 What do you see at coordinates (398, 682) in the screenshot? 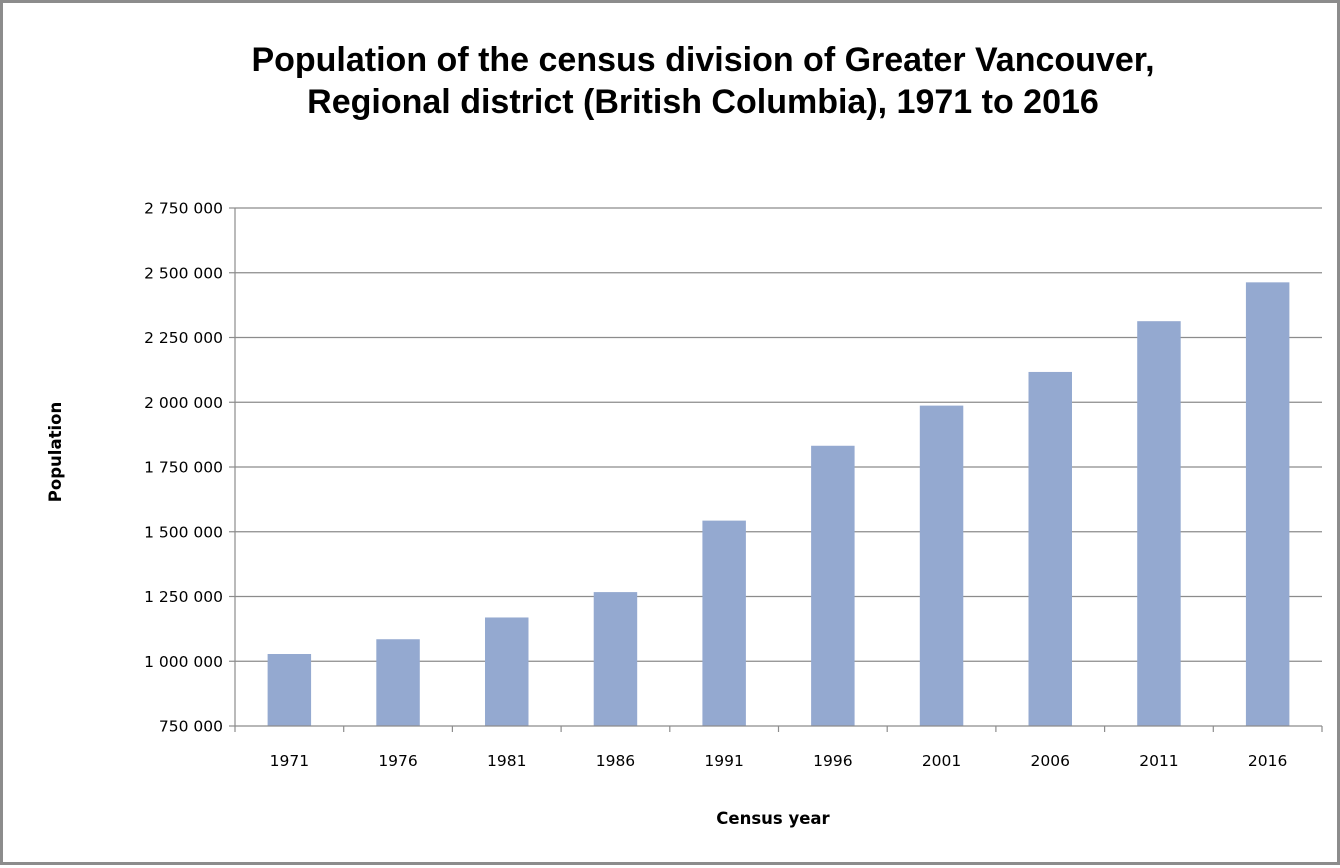
I see `bar-1976` at bounding box center [398, 682].